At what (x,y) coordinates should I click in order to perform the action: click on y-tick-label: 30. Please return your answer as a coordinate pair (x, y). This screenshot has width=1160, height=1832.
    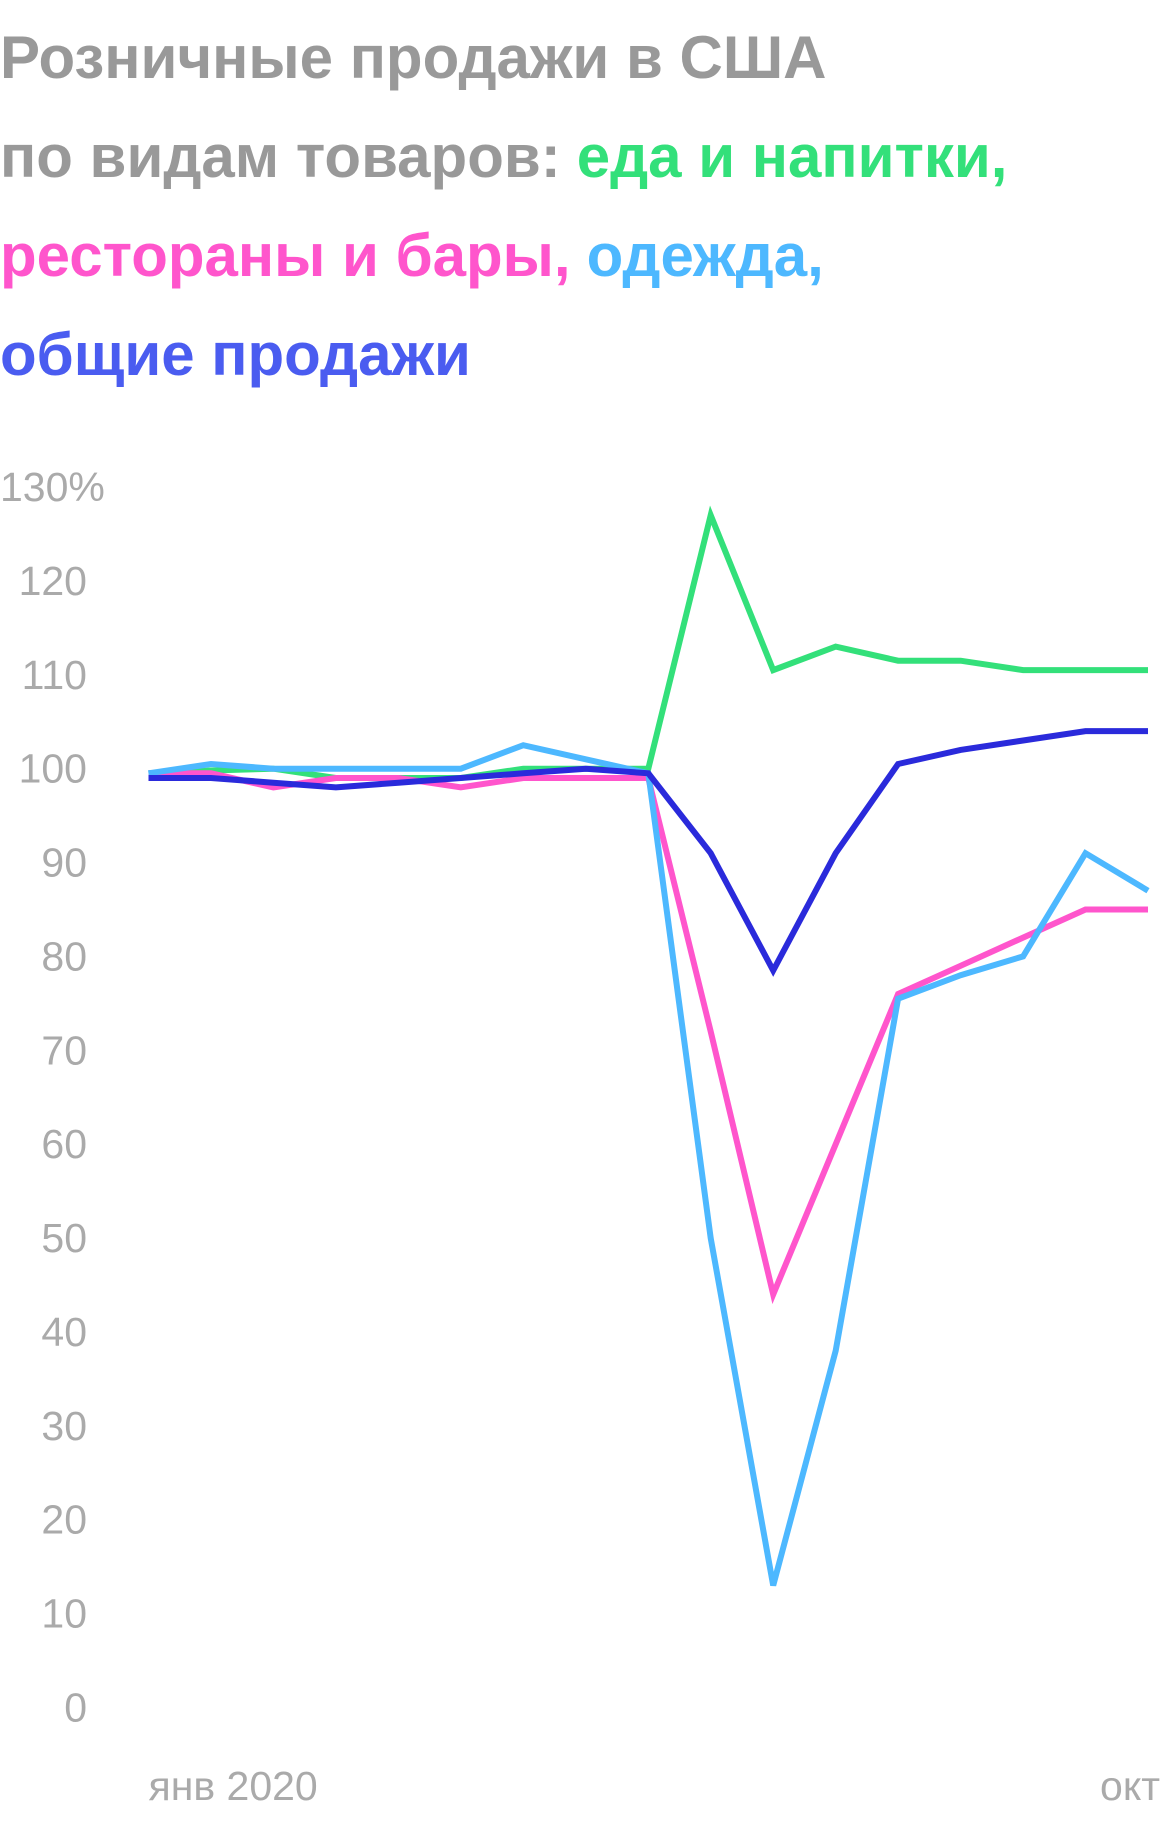
    Looking at the image, I should click on (64, 1426).